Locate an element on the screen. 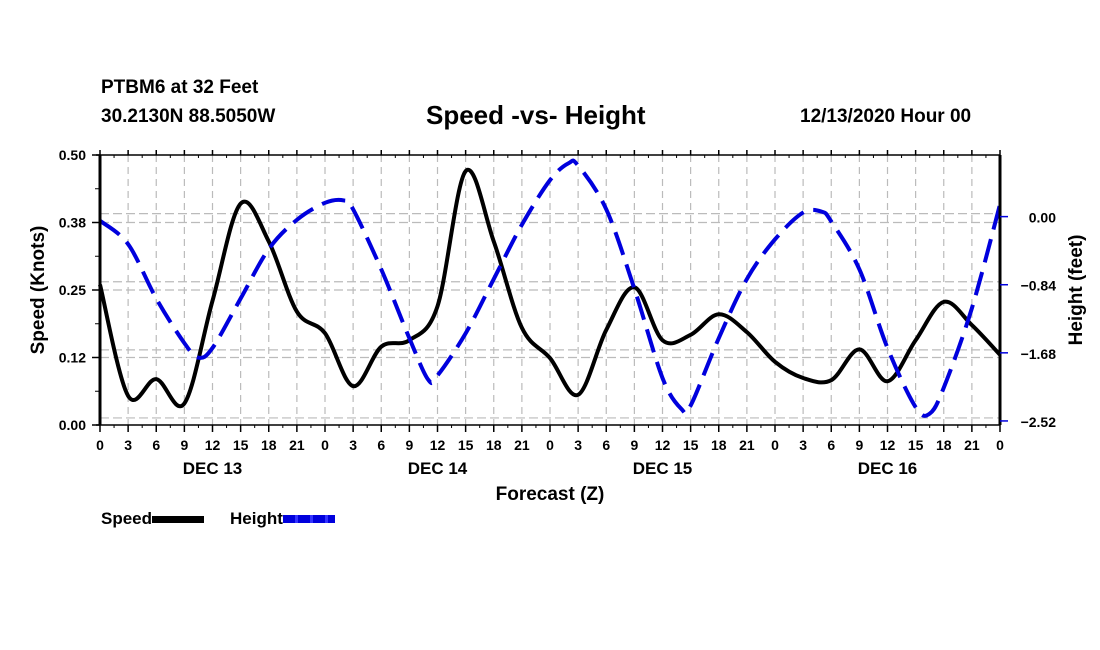  legend-speed: Speed is located at coordinates (153, 519).